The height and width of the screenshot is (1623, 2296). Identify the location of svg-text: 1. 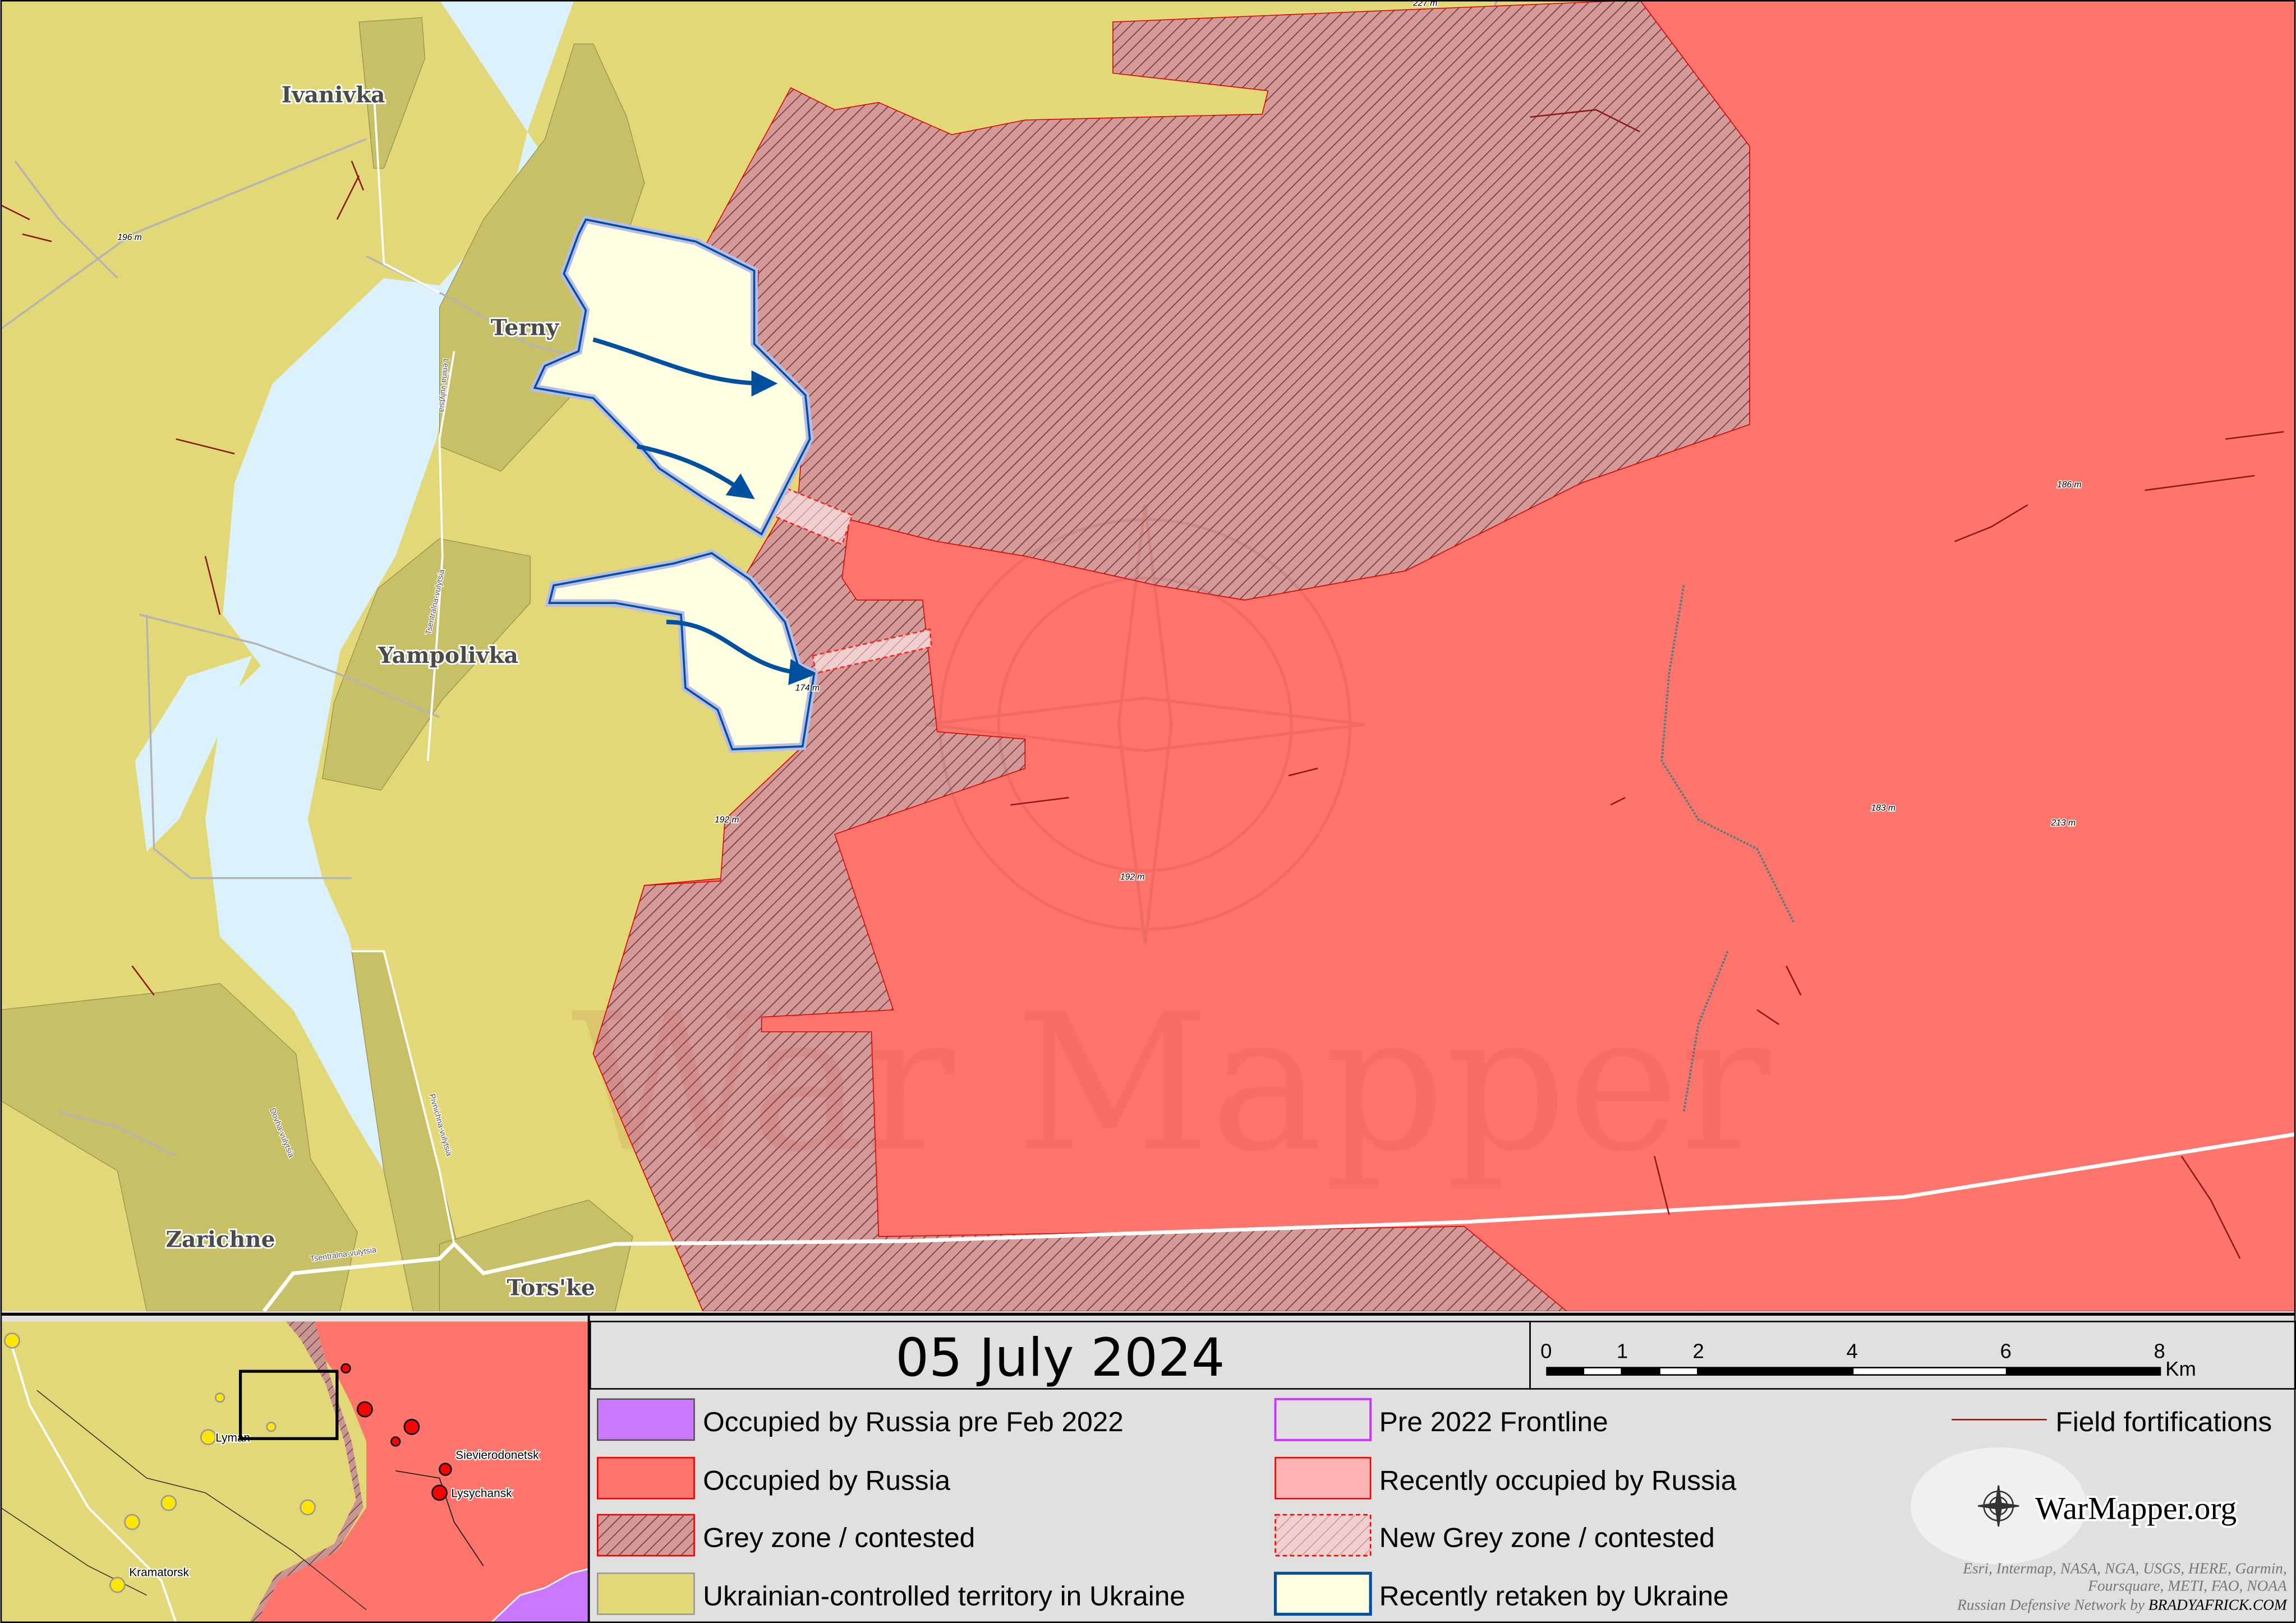
(1622, 1351).